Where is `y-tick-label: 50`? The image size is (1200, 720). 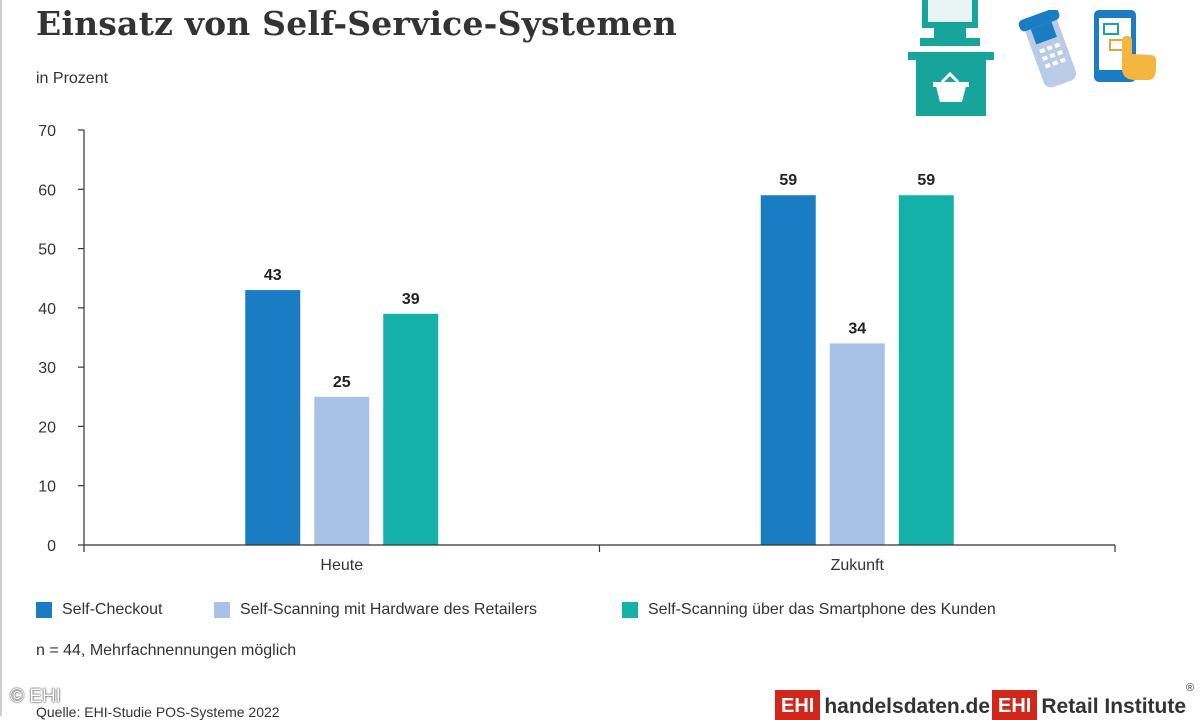 y-tick-label: 50 is located at coordinates (47, 250).